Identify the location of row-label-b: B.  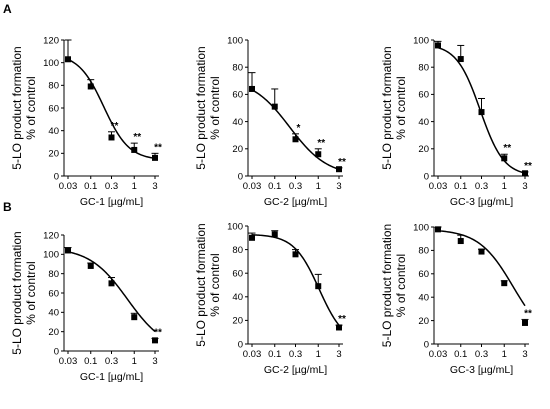
(7, 207).